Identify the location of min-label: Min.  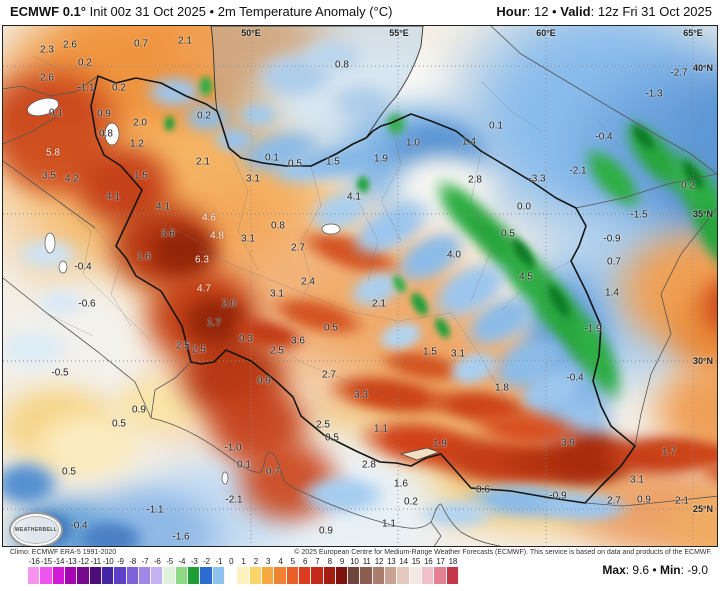
(670, 570).